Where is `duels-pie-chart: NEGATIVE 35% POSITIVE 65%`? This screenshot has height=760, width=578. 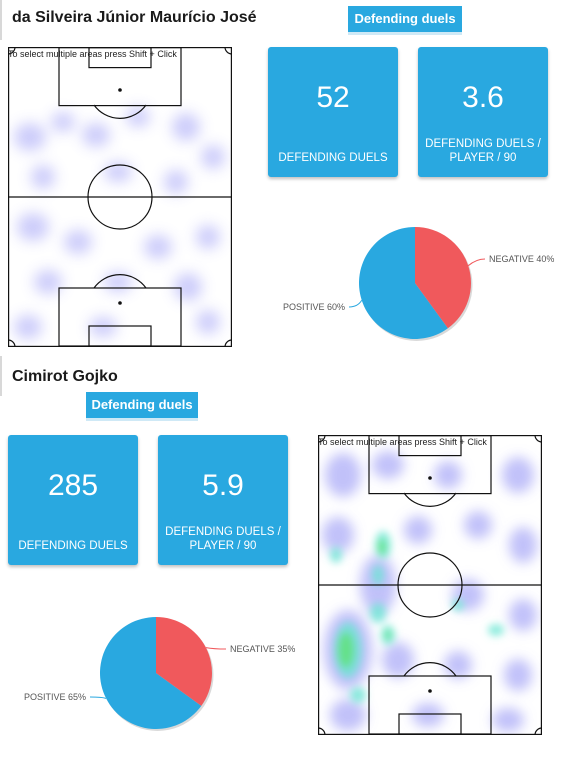
duels-pie-chart: NEGATIVE 35% POSITIVE 65% is located at coordinates (160, 673).